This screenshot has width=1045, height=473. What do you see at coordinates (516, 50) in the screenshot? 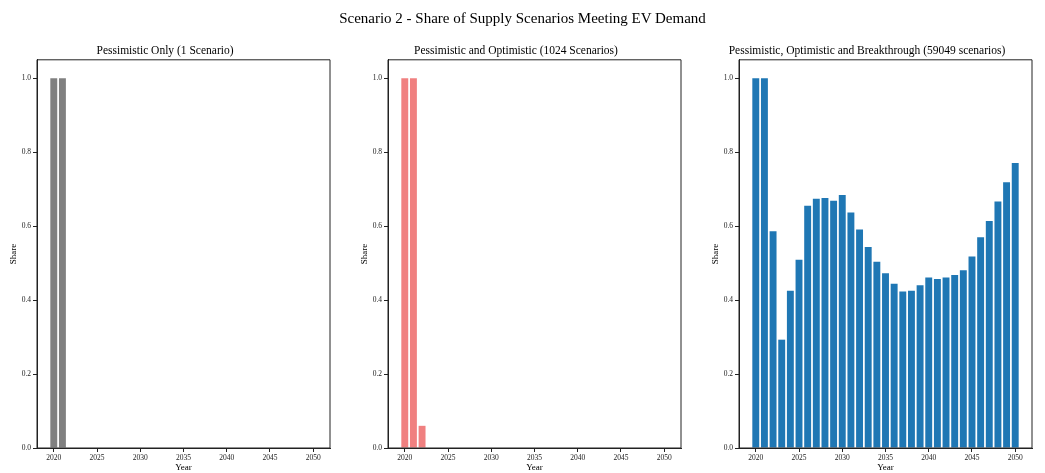
I see `chart-title: Pessimistic and Optimistic (1024 Scenarios)` at bounding box center [516, 50].